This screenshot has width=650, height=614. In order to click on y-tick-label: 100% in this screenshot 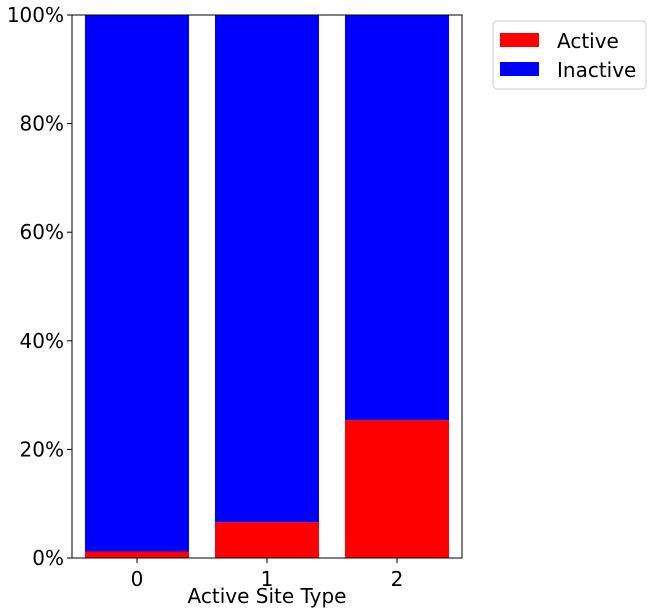, I will do `click(35, 15)`.